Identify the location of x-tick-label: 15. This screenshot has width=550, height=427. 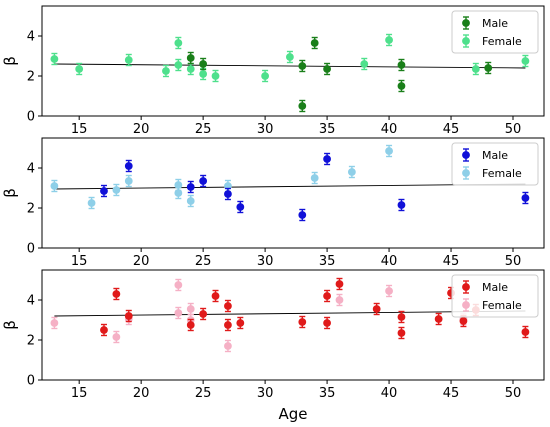
(79, 261).